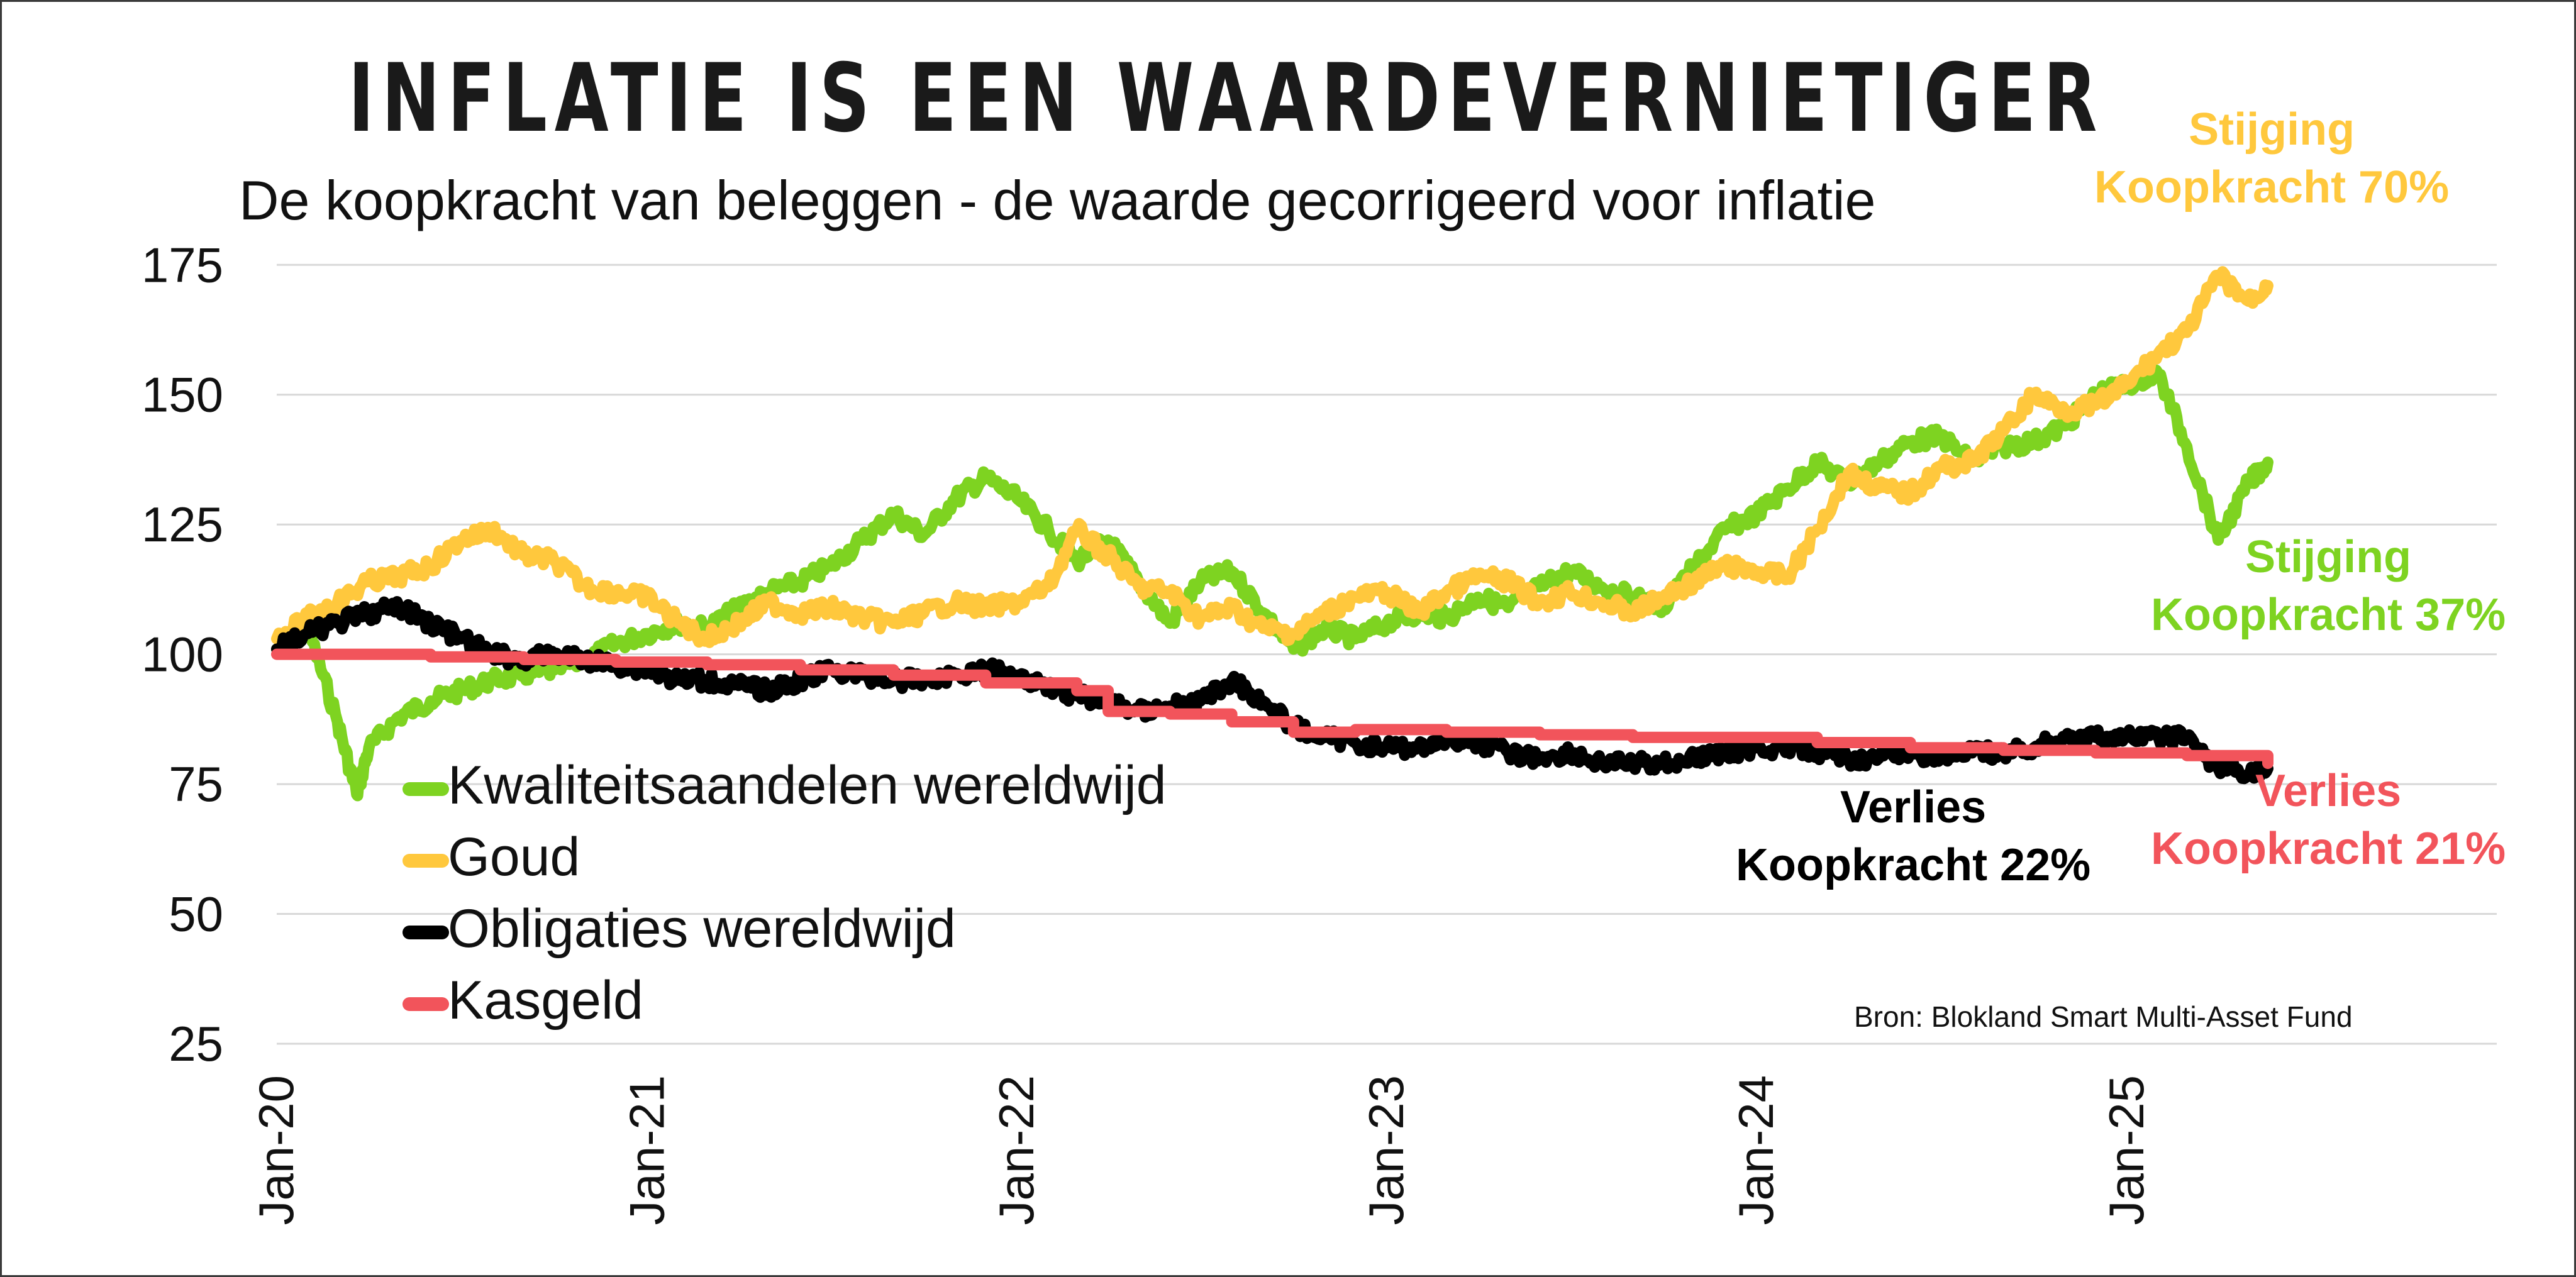 The width and height of the screenshot is (2576, 1277). What do you see at coordinates (2103, 1017) in the screenshot?
I see `source-note: Bron: Blokland Smart Multi-Asset Fund` at bounding box center [2103, 1017].